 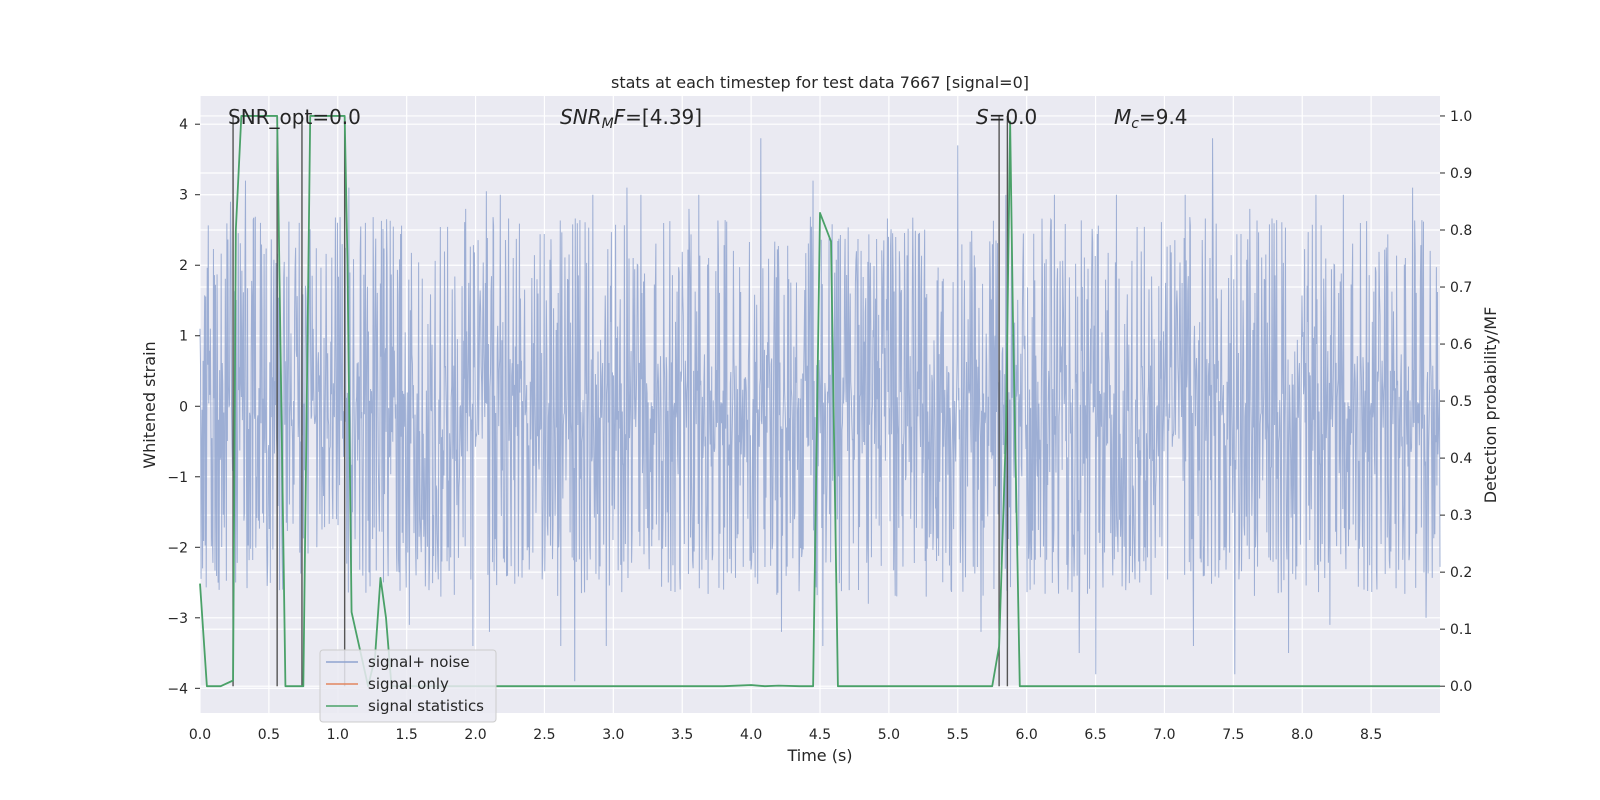 What do you see at coordinates (269, 735) in the screenshot?
I see `x-tick-label-1: 0.5` at bounding box center [269, 735].